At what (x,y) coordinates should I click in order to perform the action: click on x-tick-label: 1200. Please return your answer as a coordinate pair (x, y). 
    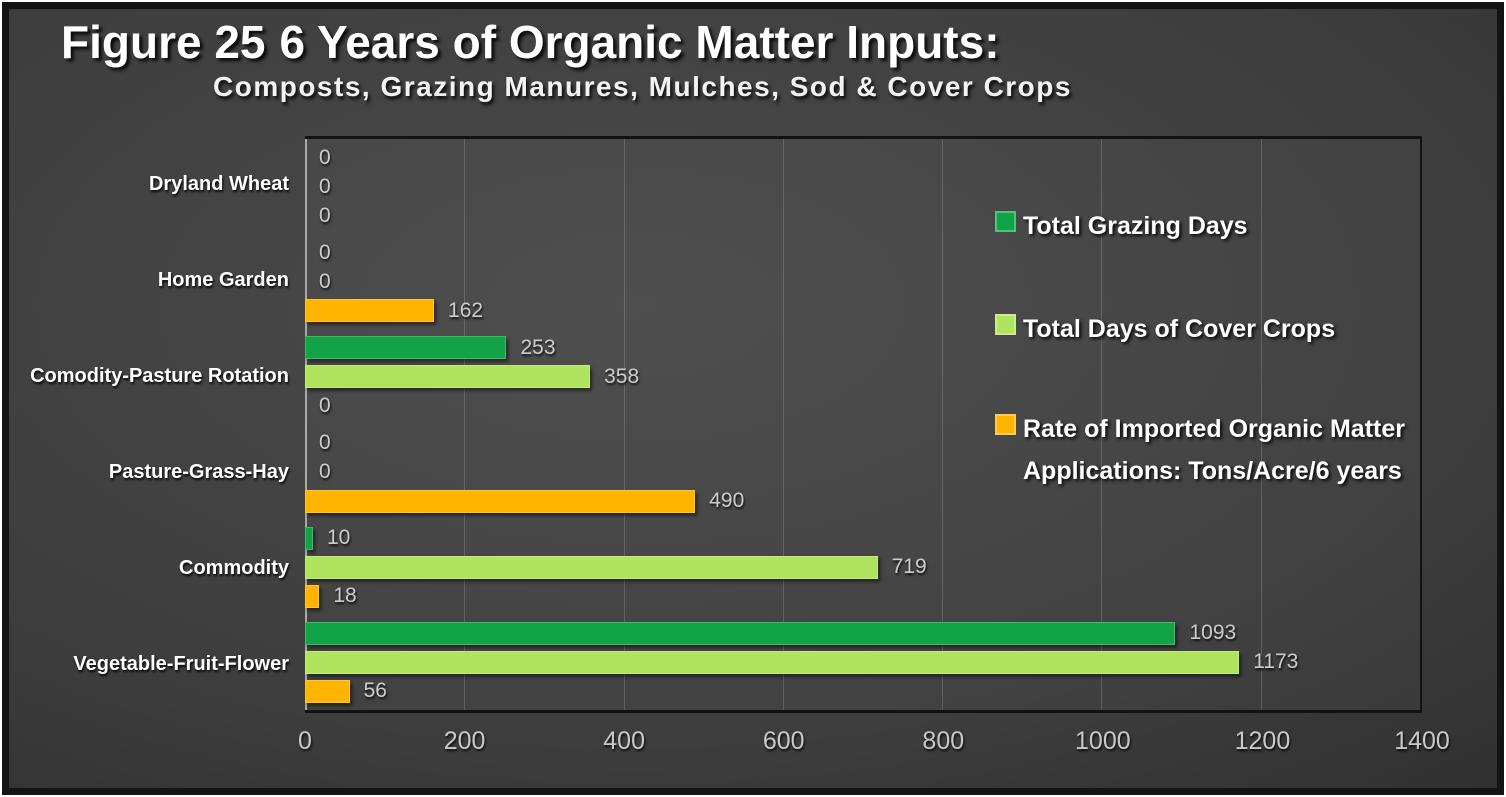
    Looking at the image, I should click on (1262, 741).